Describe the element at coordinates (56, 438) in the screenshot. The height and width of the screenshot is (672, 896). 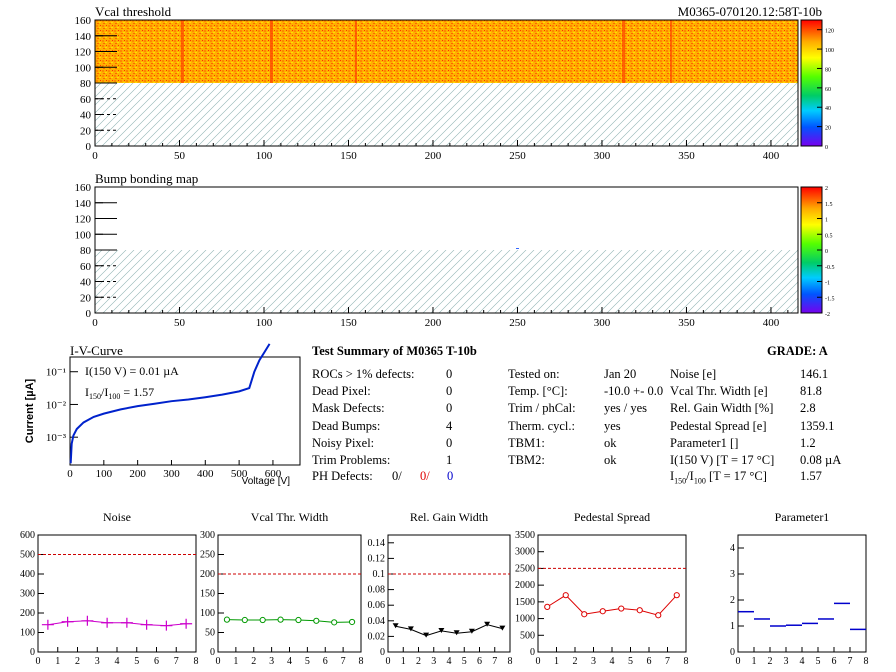
I see `iv-ytick-label: 10⁻³` at that location.